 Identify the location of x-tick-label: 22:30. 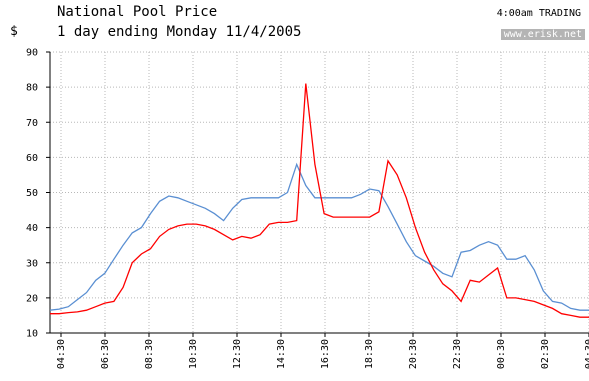
(457, 354).